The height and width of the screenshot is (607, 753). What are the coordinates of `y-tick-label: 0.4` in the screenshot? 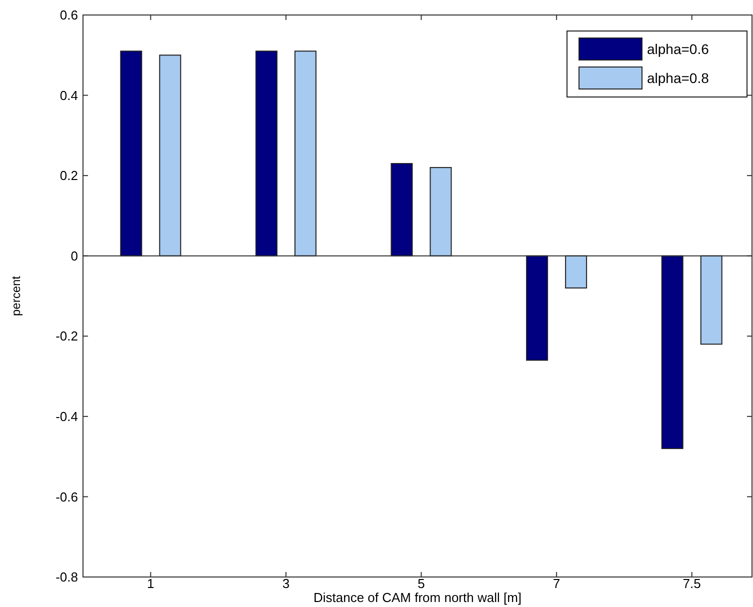 It's located at (69, 95).